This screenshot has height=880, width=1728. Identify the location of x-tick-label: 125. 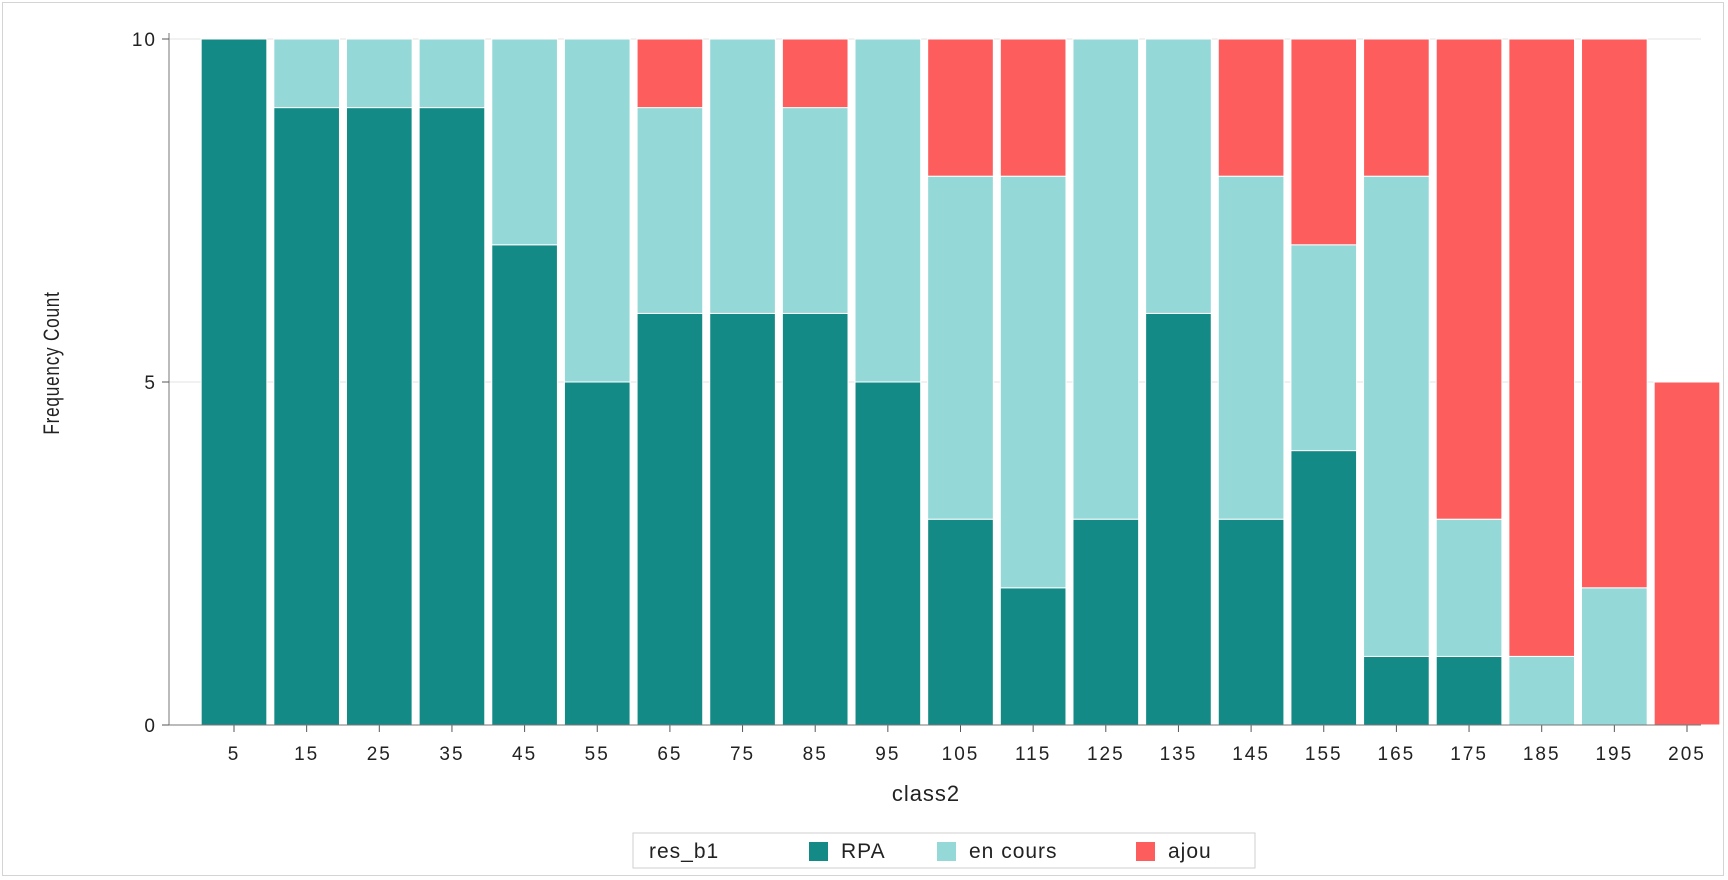
(1106, 754).